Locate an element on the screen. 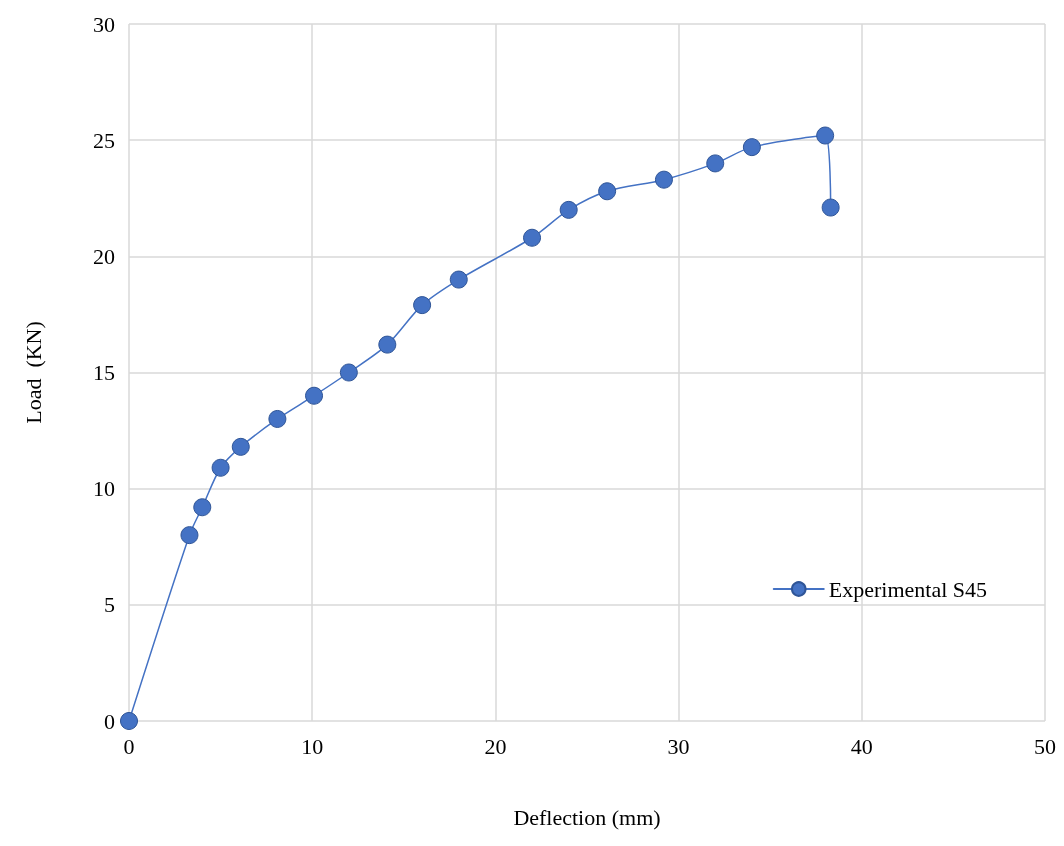  x-tick-label: 10 is located at coordinates (312, 746).